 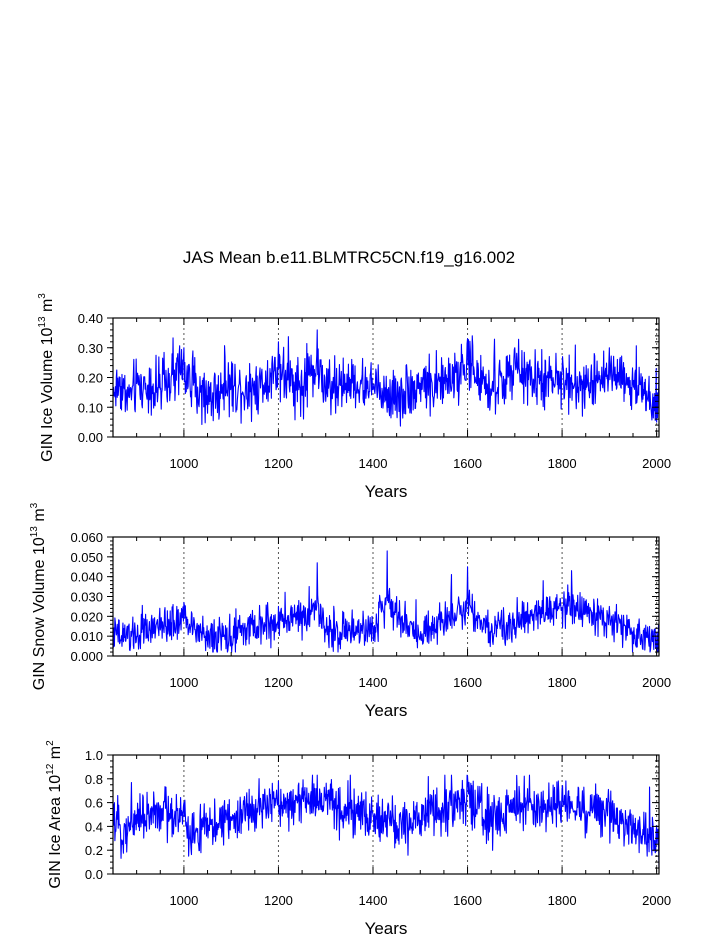 I want to click on y-tick-label: 0.20, so click(x=90, y=378).